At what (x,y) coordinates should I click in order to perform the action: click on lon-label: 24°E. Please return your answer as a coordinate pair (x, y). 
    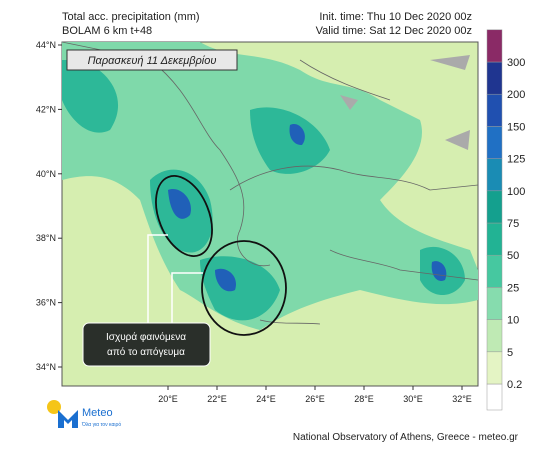
    Looking at the image, I should click on (266, 399).